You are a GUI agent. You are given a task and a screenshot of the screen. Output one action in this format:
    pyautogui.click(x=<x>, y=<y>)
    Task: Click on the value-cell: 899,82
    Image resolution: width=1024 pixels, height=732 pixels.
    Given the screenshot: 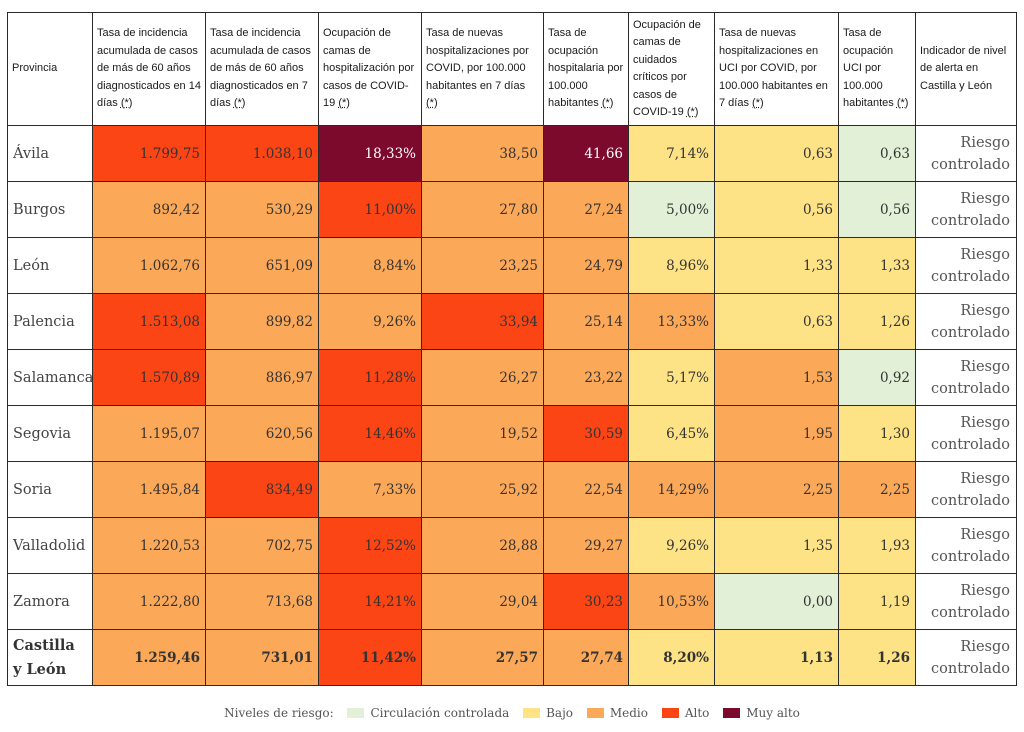 What is the action you would take?
    pyautogui.click(x=262, y=321)
    